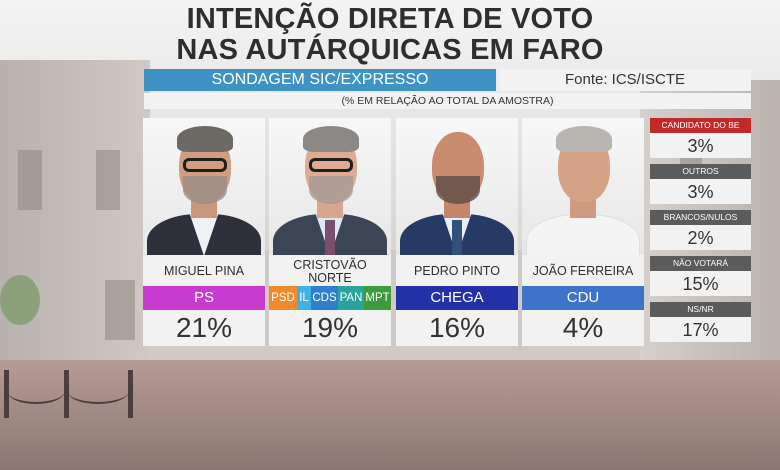 The height and width of the screenshot is (470, 780). I want to click on party-cds: CDS, so click(324, 298).